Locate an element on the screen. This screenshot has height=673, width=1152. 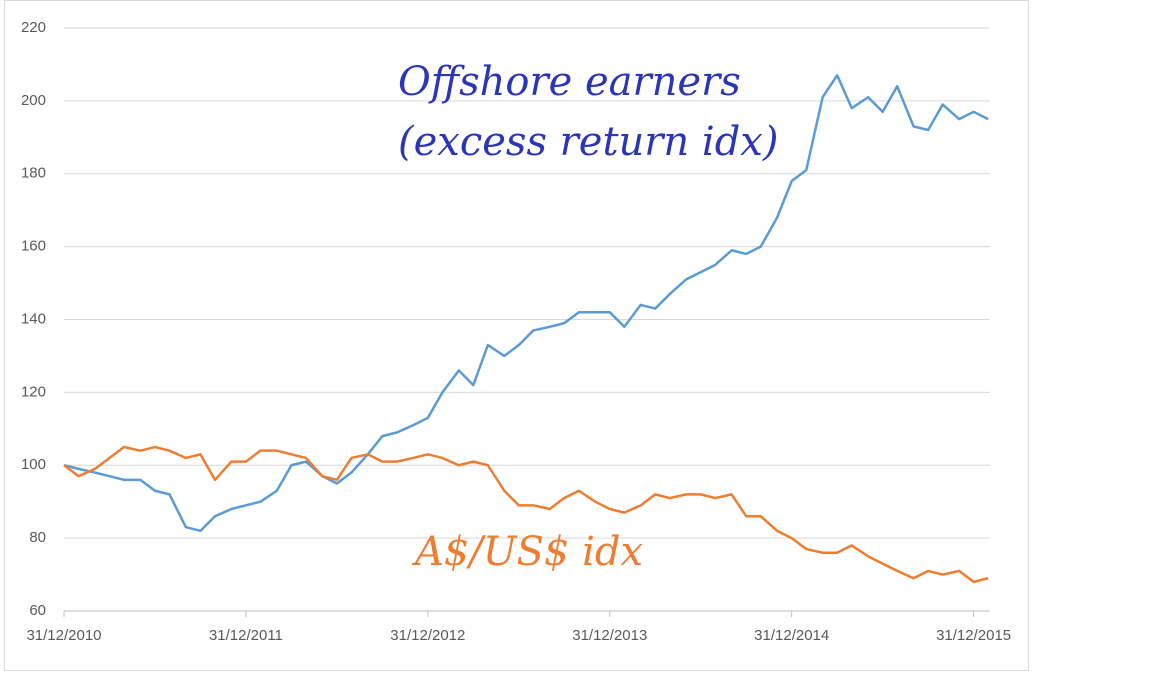
y-tick-label: 200 is located at coordinates (33, 100).